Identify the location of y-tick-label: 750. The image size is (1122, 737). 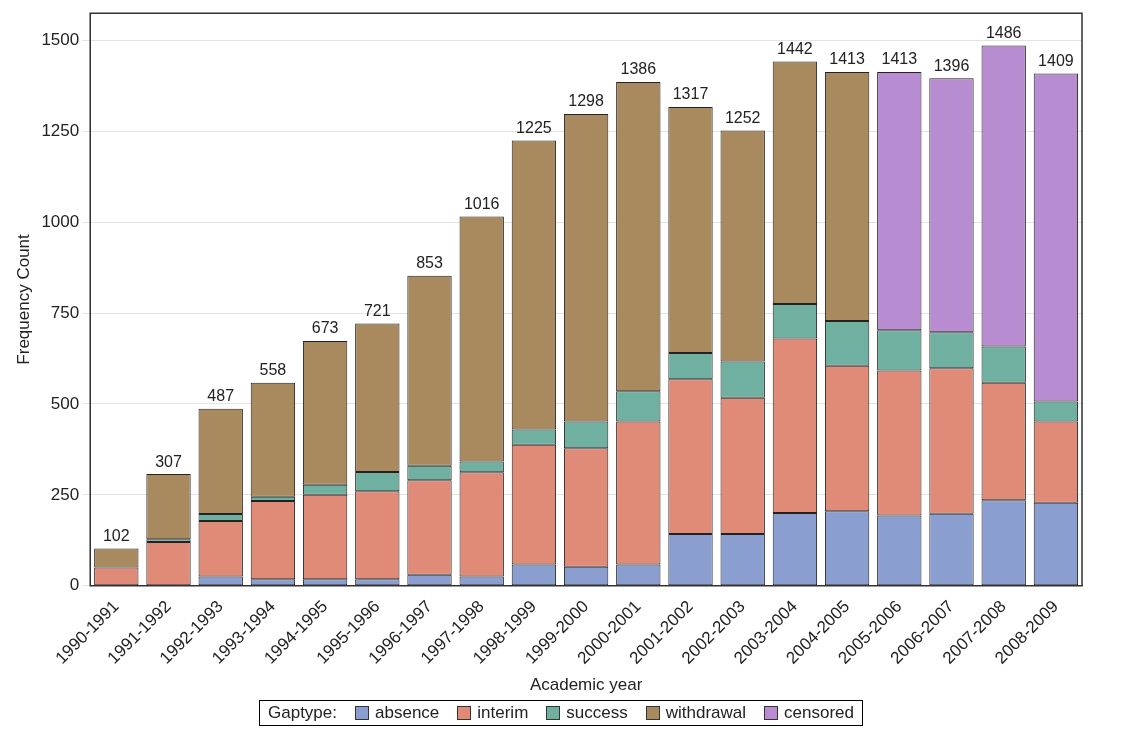
(65, 312).